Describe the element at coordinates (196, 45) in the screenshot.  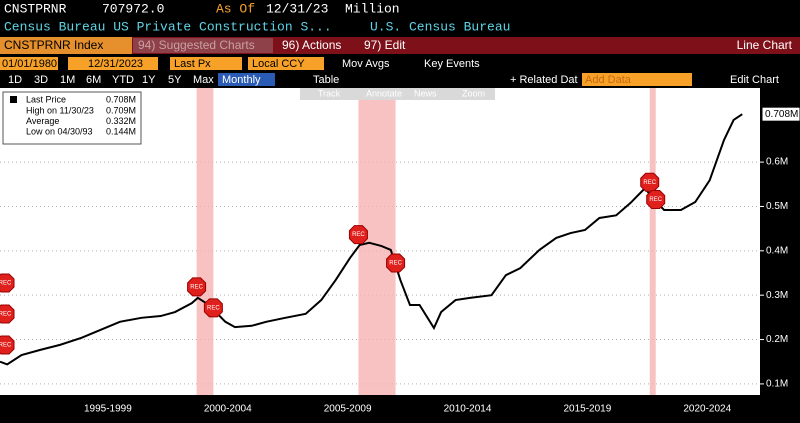
I see `suggested-charts: 94) Suggested Charts` at that location.